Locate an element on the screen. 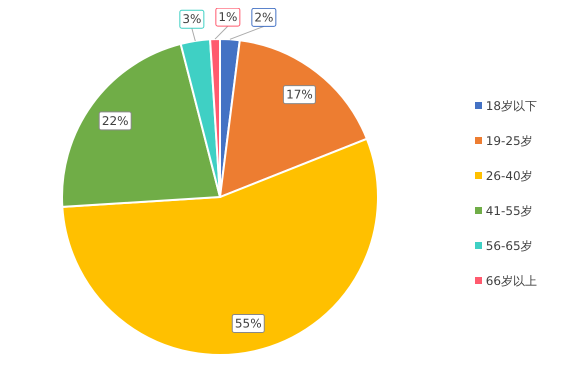  data-label: 22% is located at coordinates (115, 121).